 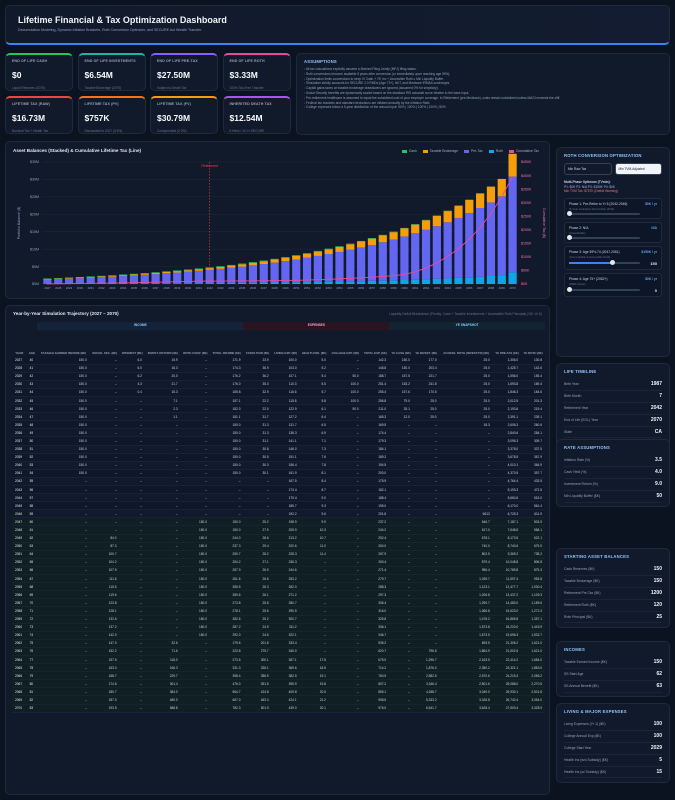 What do you see at coordinates (401, 353) in the screenshot?
I see `column-header: YE CASH ($K)` at bounding box center [401, 353].